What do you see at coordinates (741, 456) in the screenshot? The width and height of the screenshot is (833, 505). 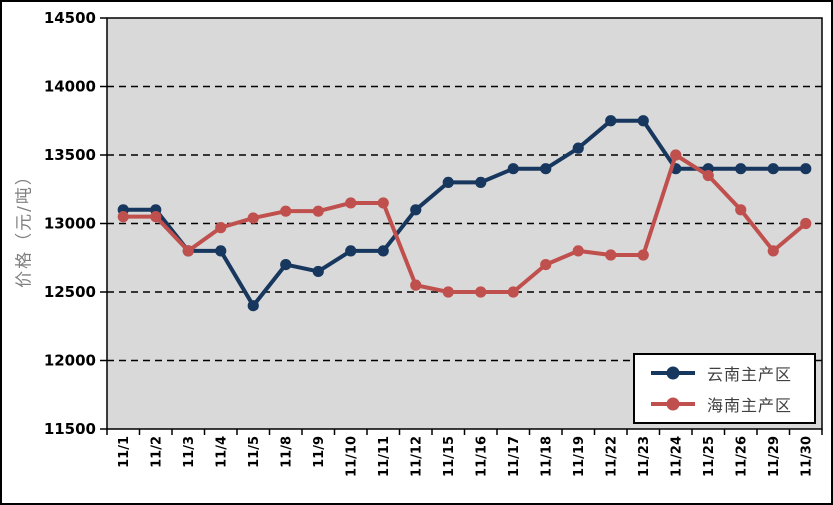 I see `x-tick-label: 11/26` at bounding box center [741, 456].